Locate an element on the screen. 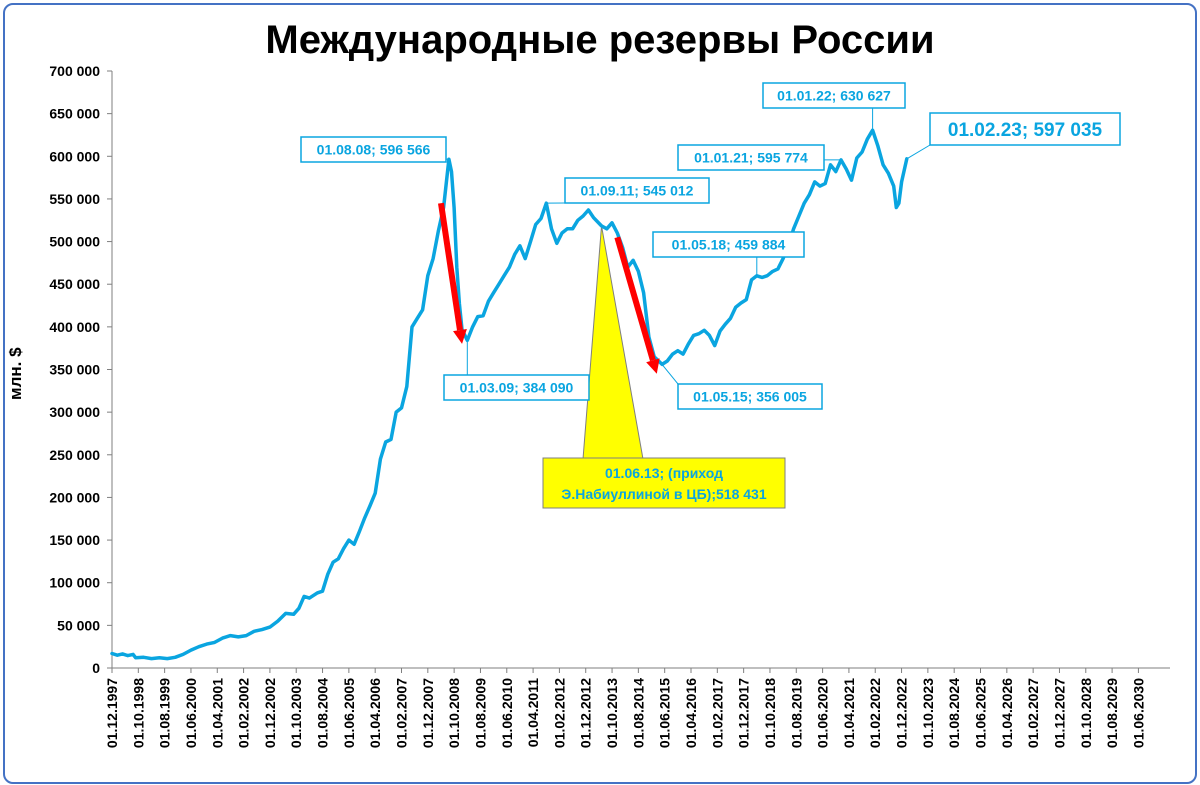  annotation-label: 01.05.15; 356 005 is located at coordinates (750, 397).